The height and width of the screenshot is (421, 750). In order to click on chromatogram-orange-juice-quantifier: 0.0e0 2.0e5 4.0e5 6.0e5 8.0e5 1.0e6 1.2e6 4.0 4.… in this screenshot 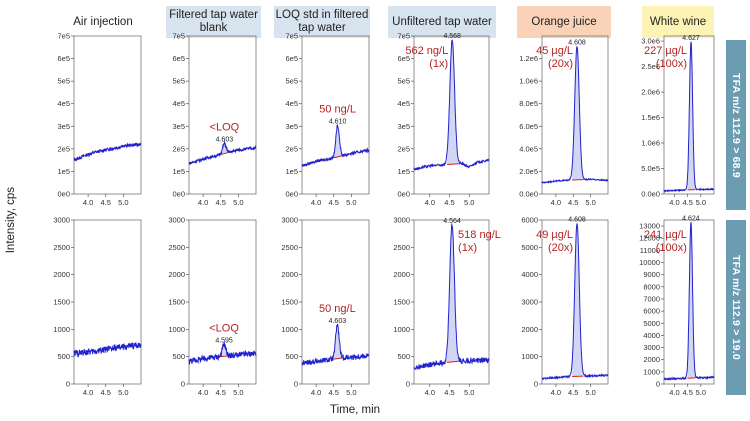, I will do `click(564, 121)`.